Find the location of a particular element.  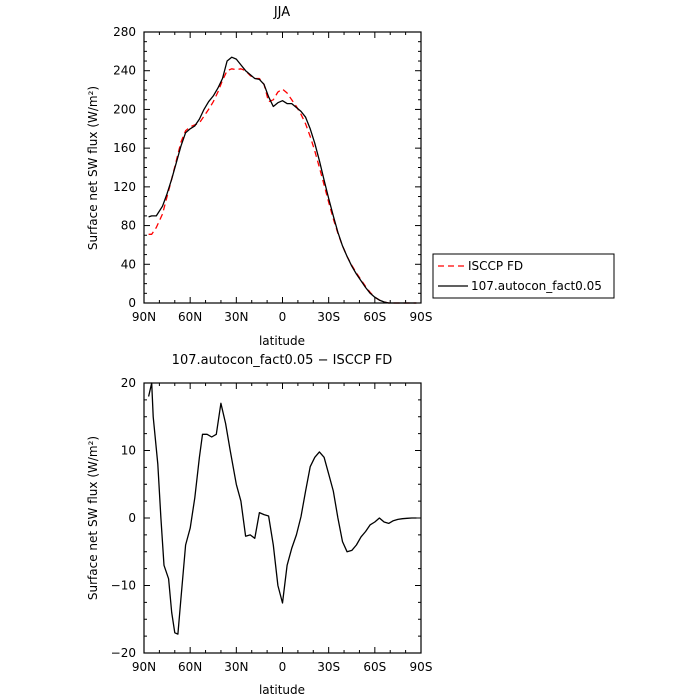

y-tick-label: 200 is located at coordinates (124, 109).